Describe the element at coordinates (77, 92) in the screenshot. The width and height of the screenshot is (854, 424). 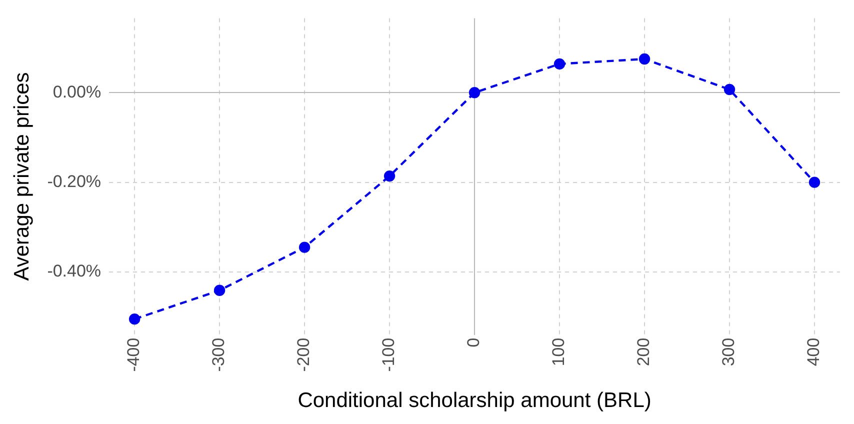
I see `y-tick-label: 0.00%` at that location.